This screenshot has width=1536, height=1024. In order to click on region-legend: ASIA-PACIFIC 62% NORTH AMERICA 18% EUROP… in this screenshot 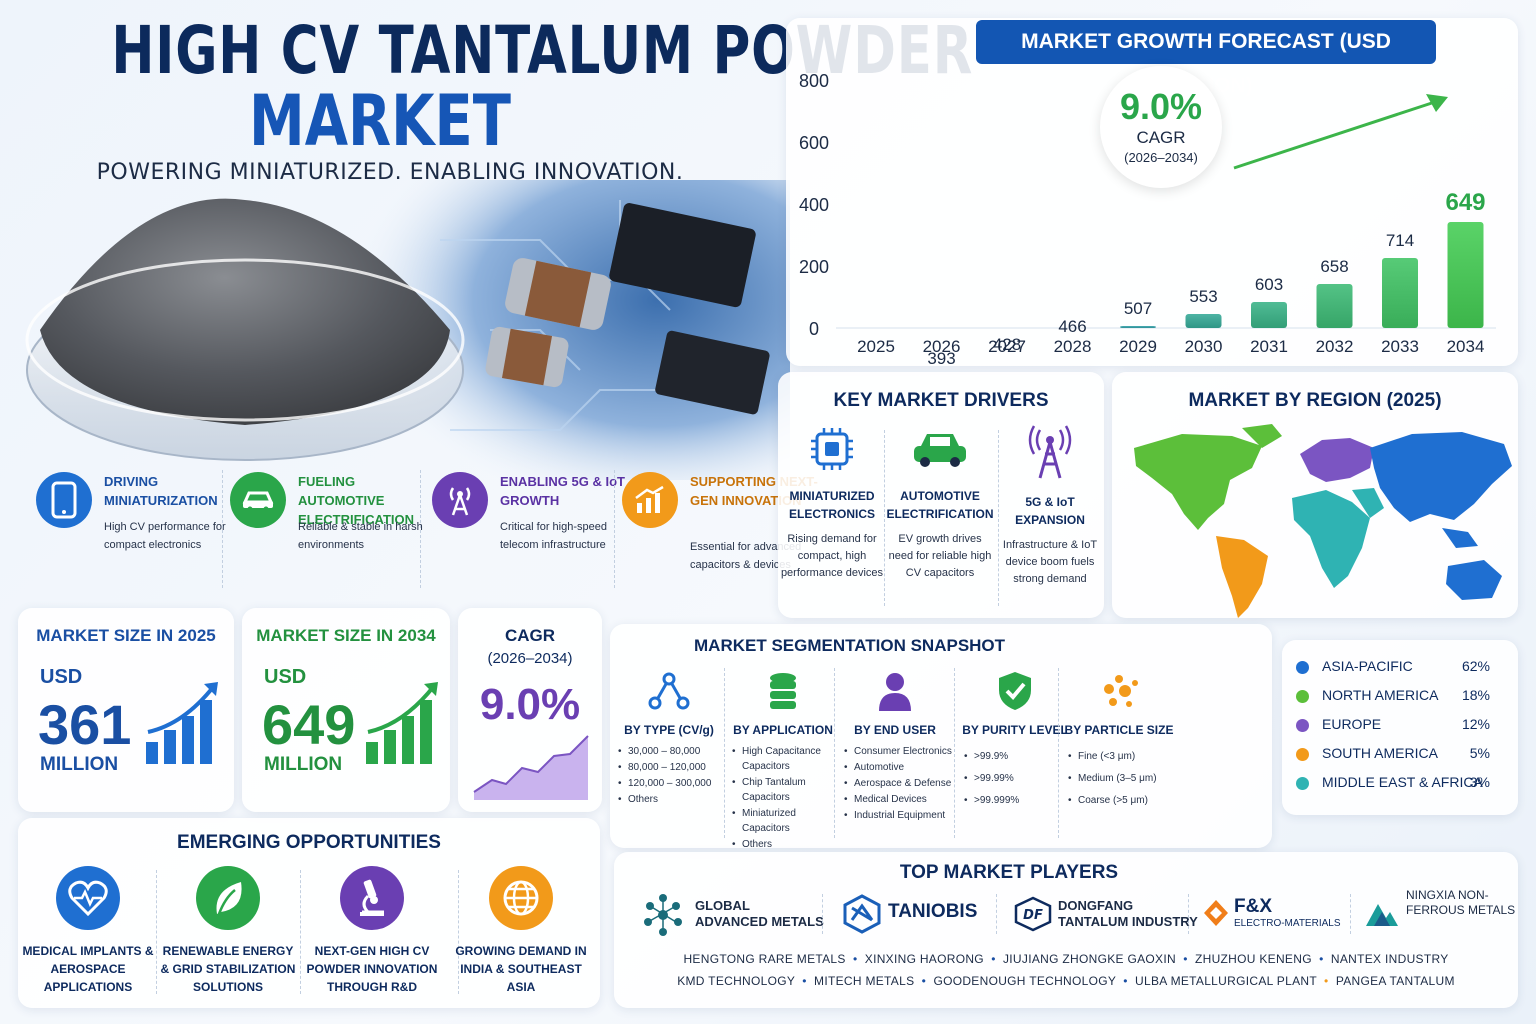, I will do `click(1400, 727)`.